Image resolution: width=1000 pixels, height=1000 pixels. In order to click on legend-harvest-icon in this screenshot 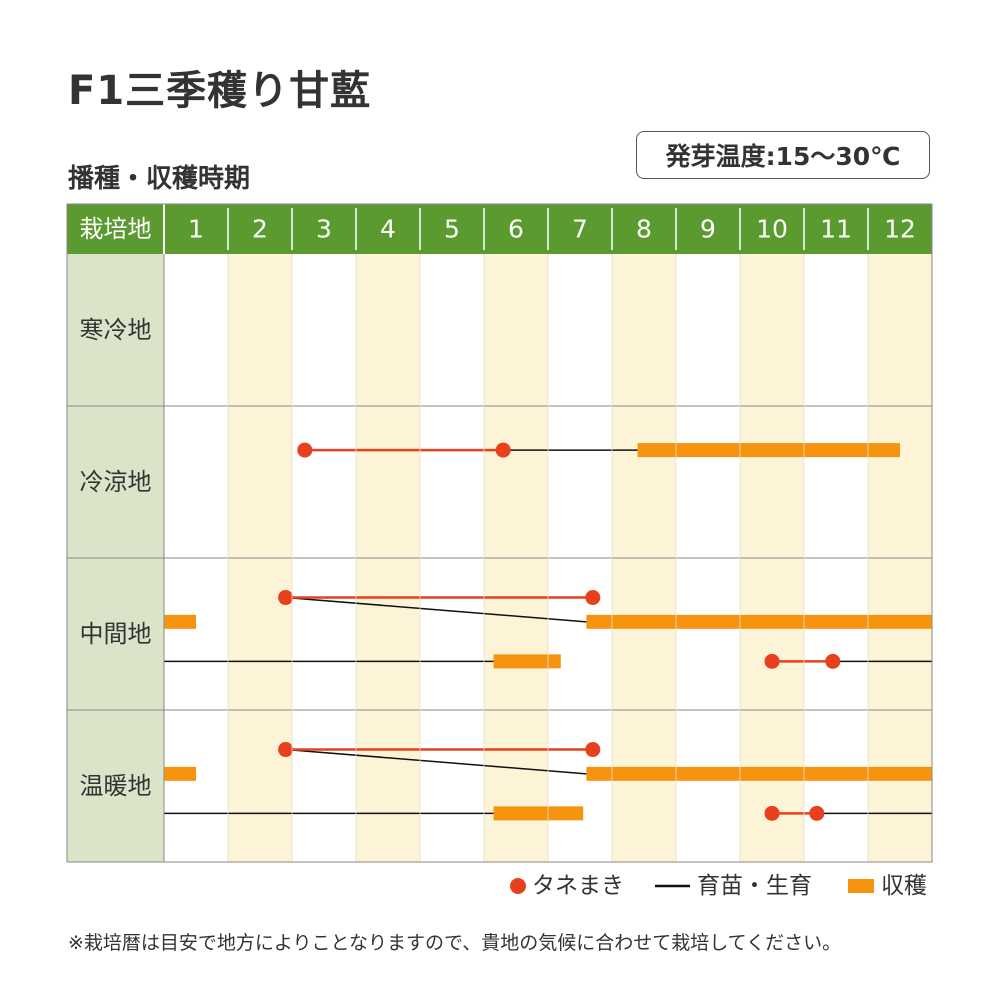, I will do `click(861, 886)`.